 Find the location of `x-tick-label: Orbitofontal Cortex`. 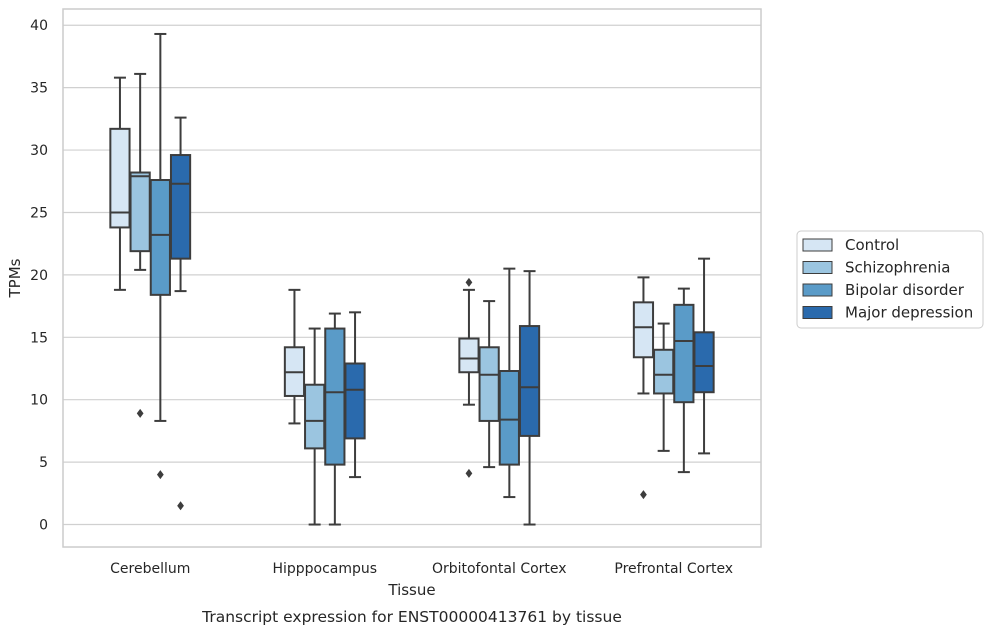

x-tick-label: Orbitofontal Cortex is located at coordinates (499, 569).